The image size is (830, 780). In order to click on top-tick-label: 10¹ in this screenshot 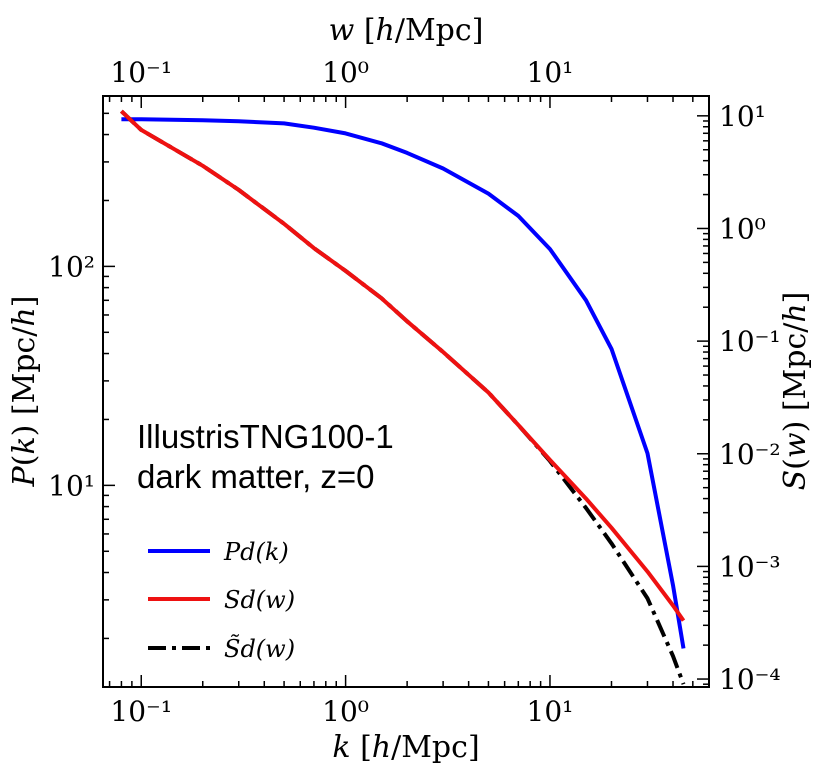, I will do `click(550, 72)`.